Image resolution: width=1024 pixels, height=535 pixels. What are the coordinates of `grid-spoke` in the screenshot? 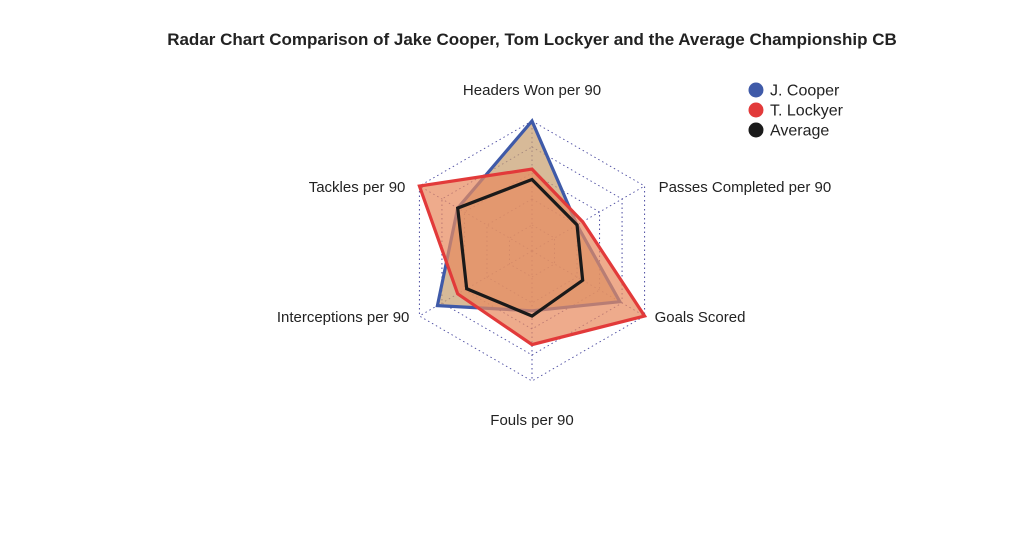 It's located at (588, 218).